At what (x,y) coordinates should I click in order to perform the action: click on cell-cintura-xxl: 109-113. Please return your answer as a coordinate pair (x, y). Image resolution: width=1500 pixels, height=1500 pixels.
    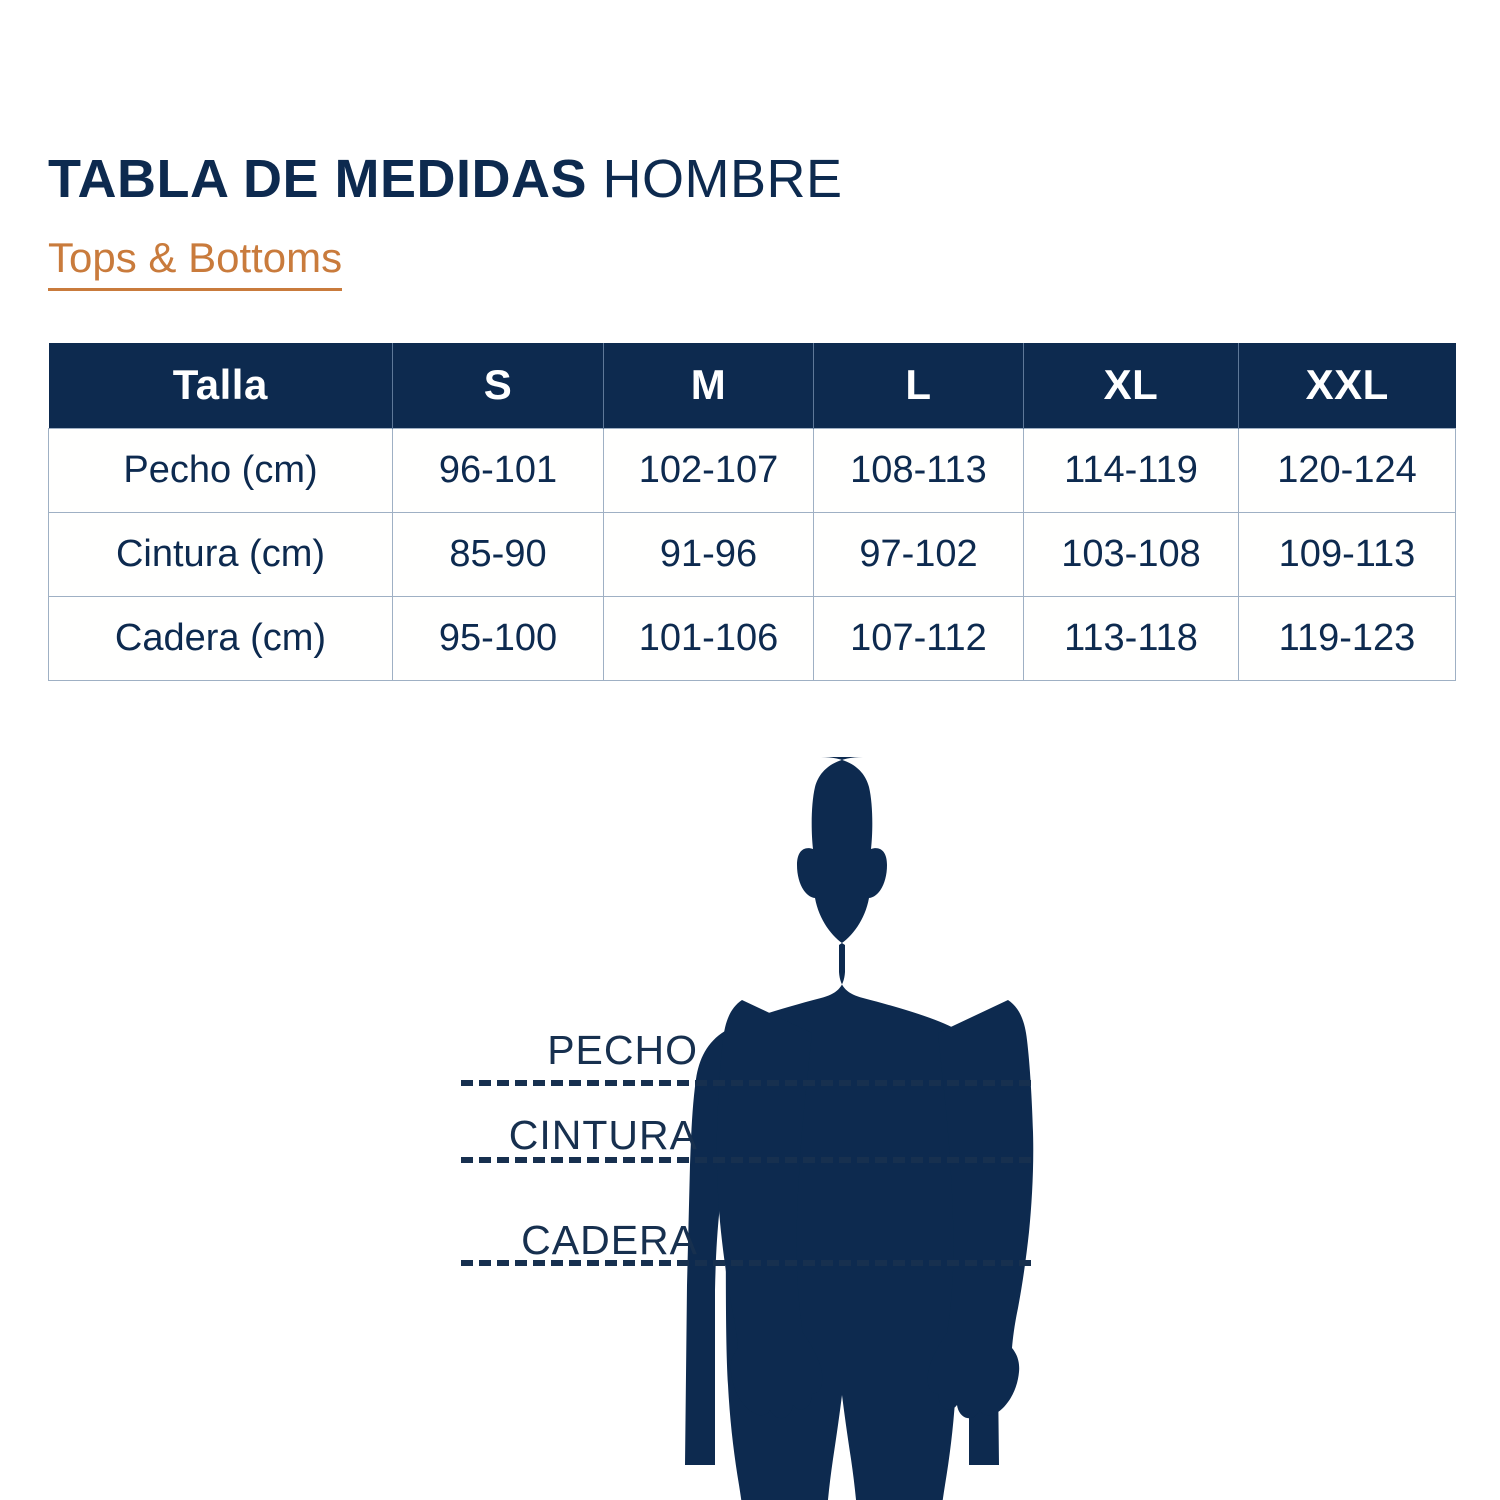
    Looking at the image, I should click on (1347, 554).